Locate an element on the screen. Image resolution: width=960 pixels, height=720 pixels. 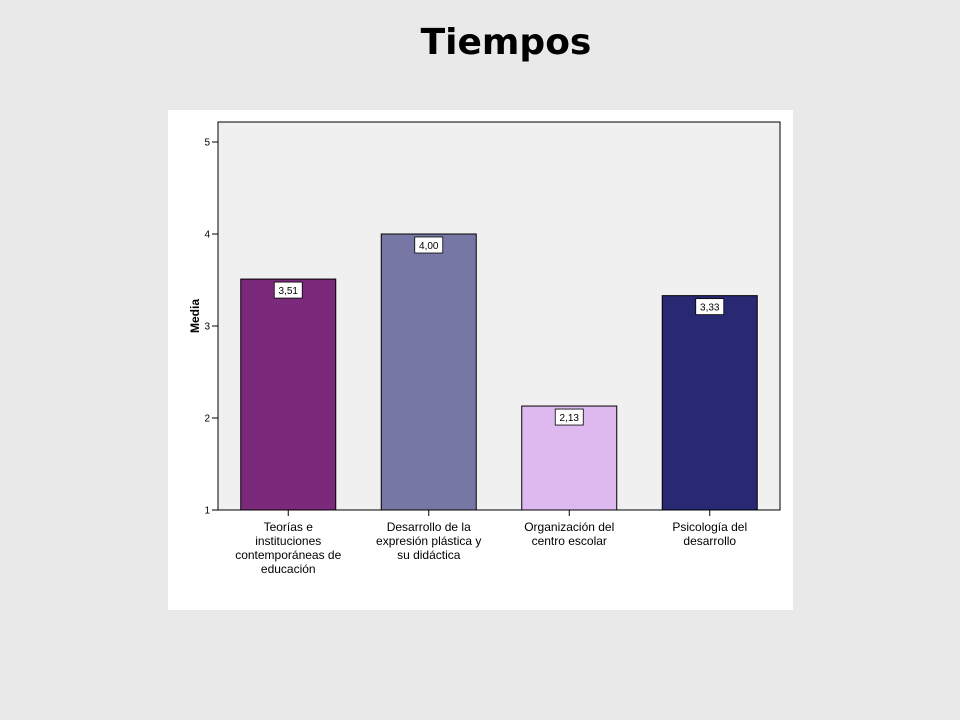
y-axis: 1 2 3 4 5 is located at coordinates (211, 327).